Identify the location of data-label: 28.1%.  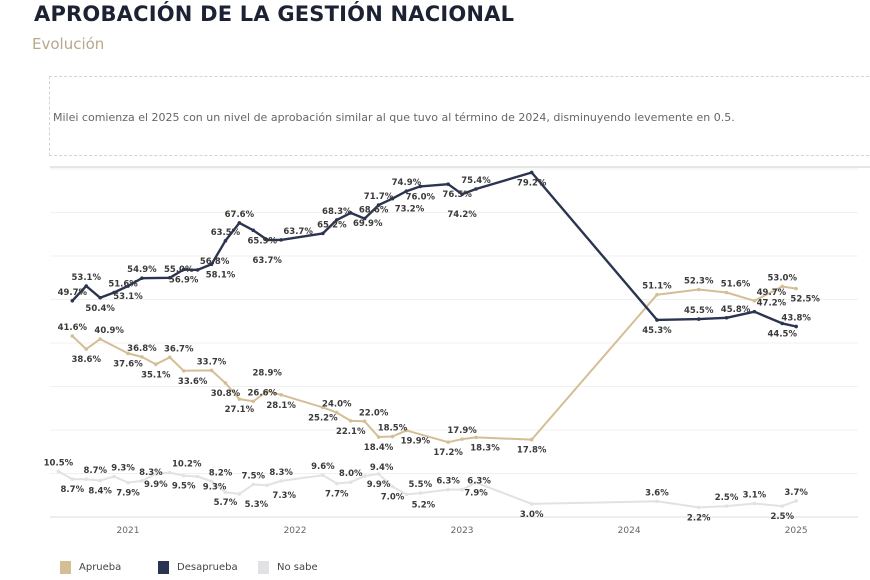
(281, 406).